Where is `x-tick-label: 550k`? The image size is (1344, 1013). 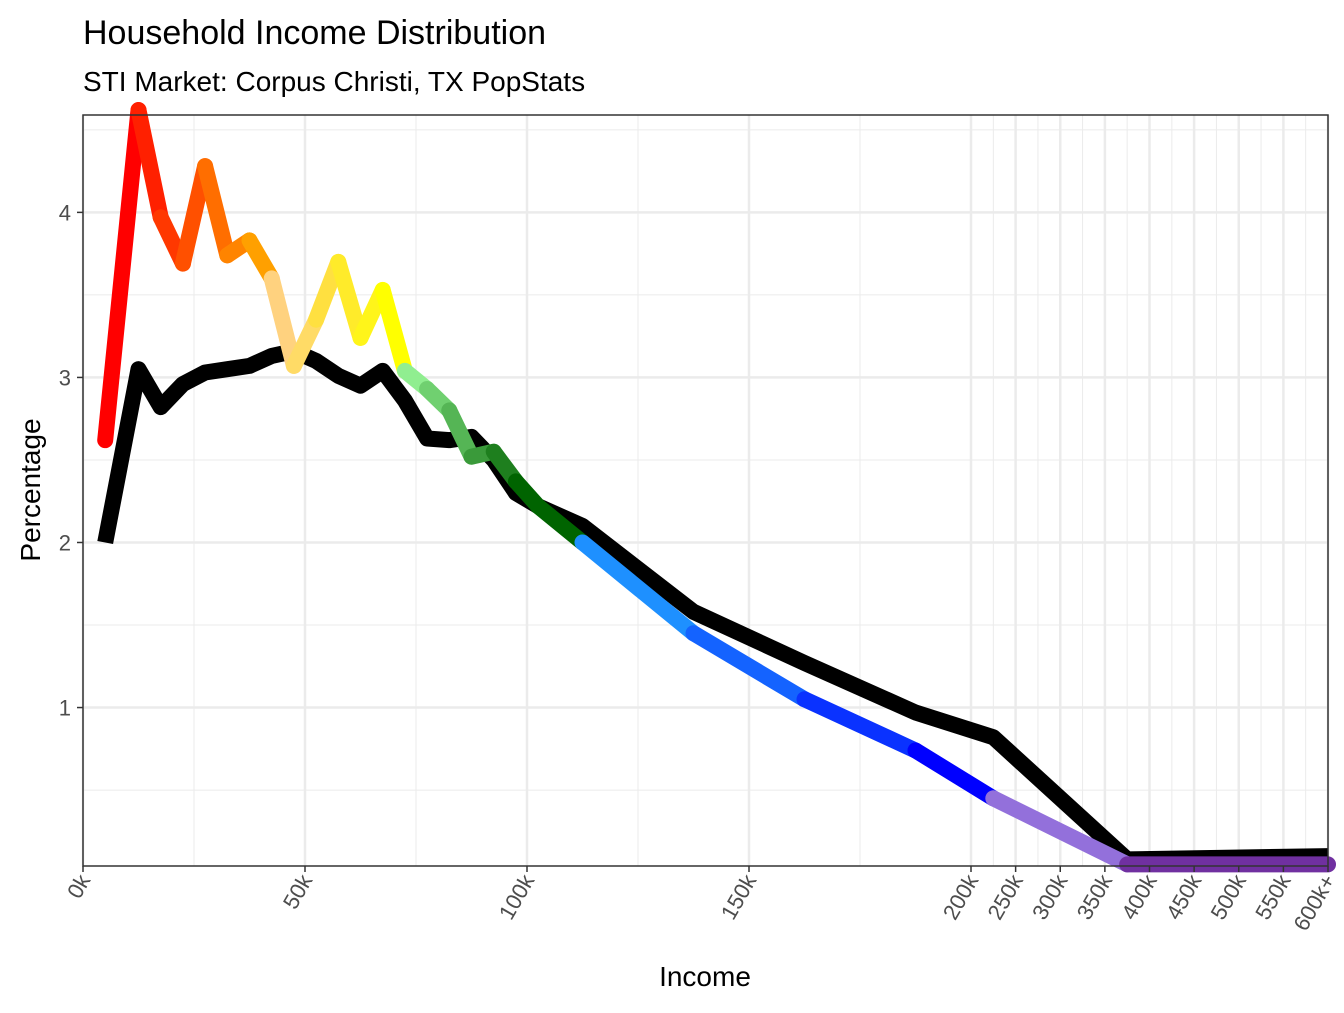
x-tick-label: 550k is located at coordinates (1273, 896).